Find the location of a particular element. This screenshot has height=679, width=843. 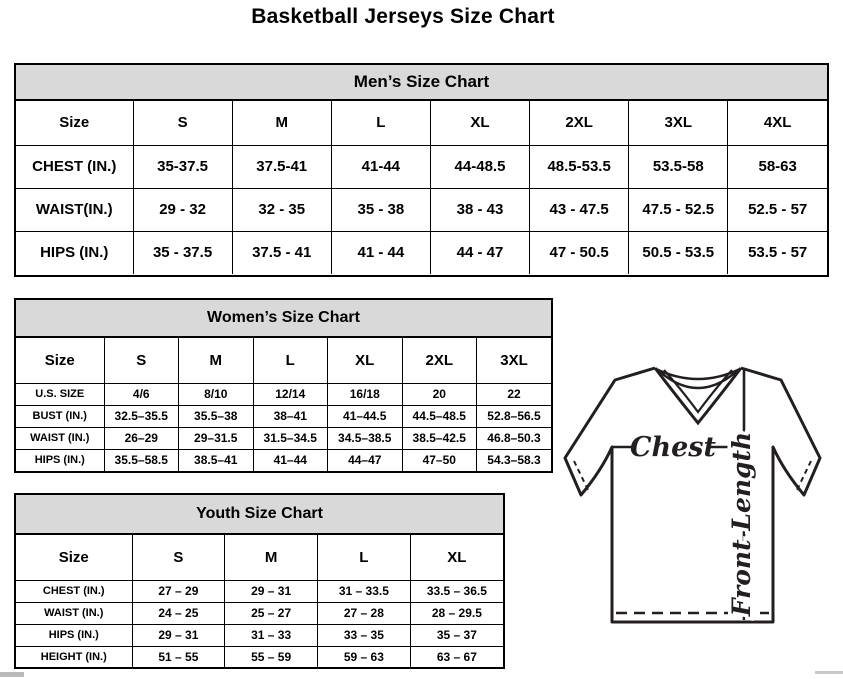

size-header-row: Size S M L XL 2XL 3XL is located at coordinates (283, 361).